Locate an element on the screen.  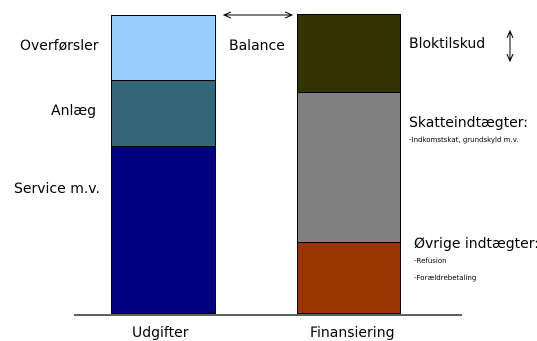
label-service: Service m.v. is located at coordinates (57, 189).